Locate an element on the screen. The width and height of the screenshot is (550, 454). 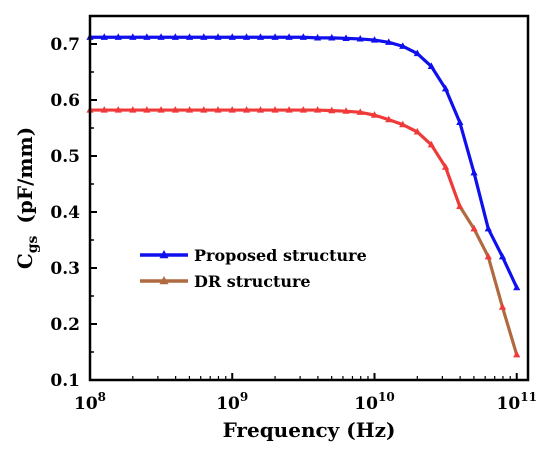
x-tick-label: 10⁸ is located at coordinates (90, 402).